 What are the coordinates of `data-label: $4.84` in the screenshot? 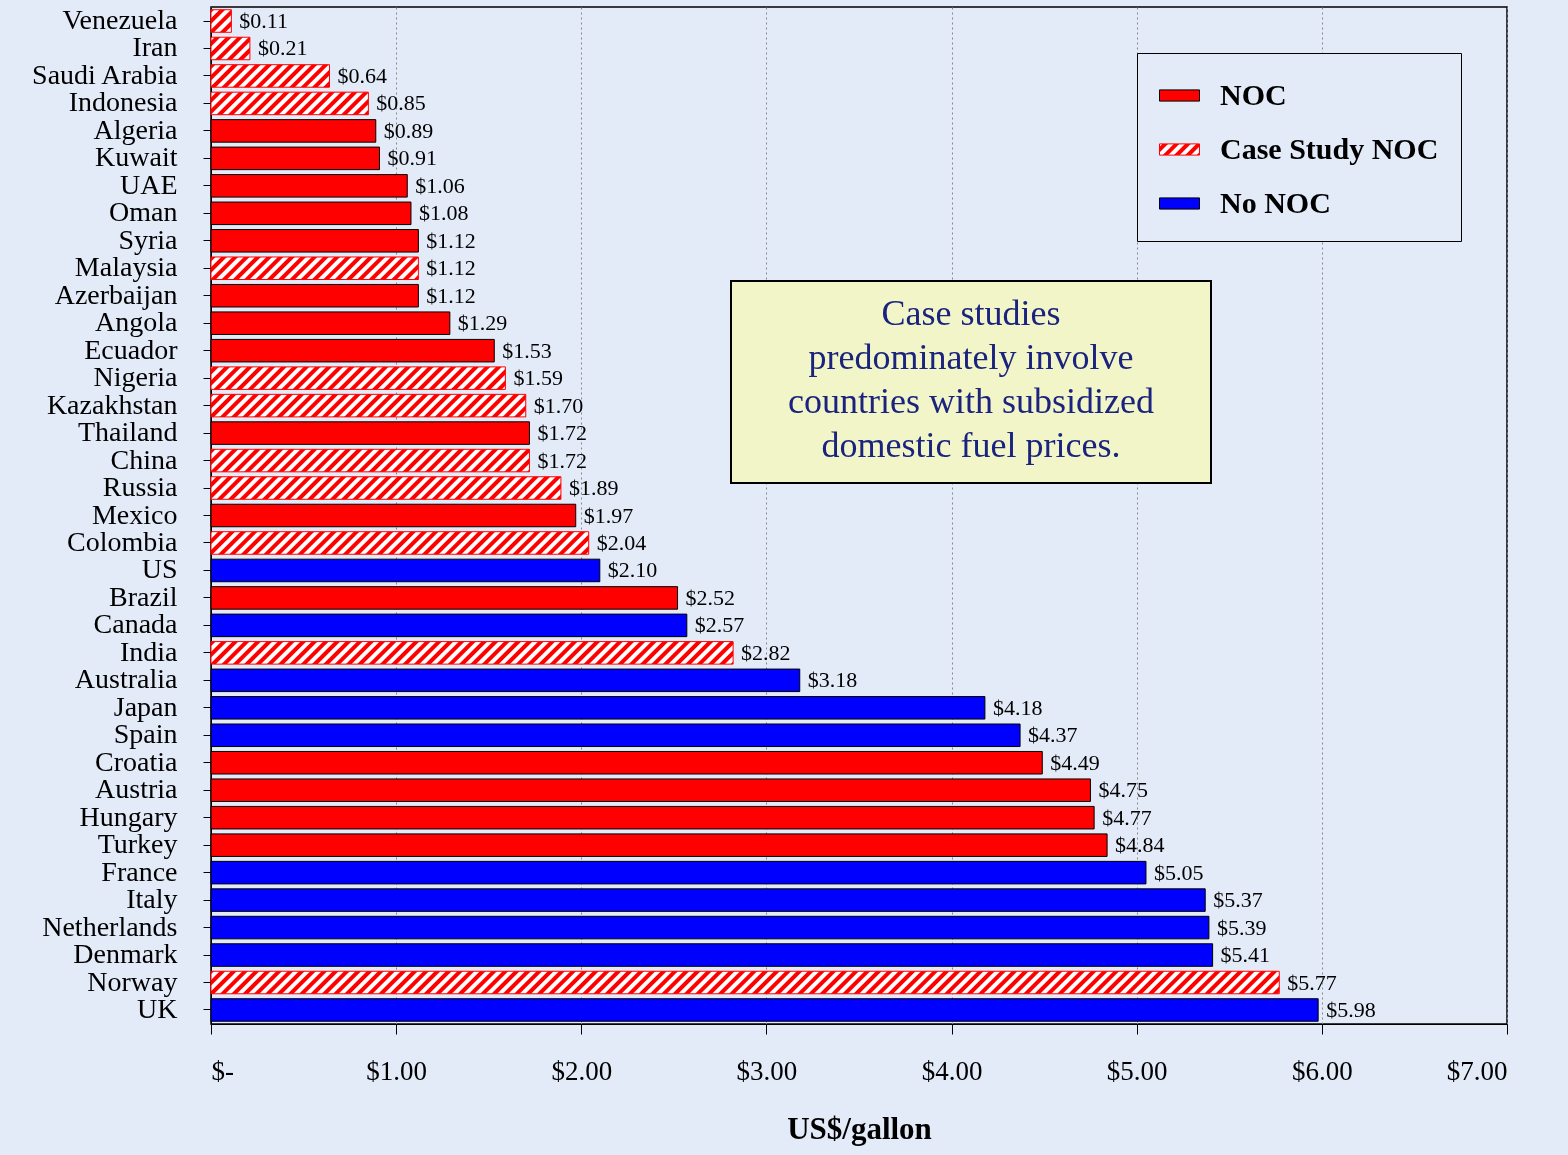 It's located at (1140, 845).